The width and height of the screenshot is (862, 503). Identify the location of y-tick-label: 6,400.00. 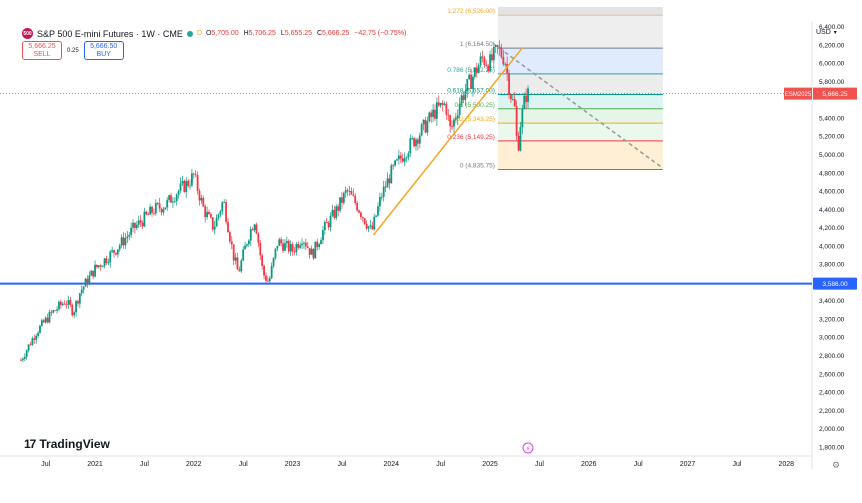
(832, 27).